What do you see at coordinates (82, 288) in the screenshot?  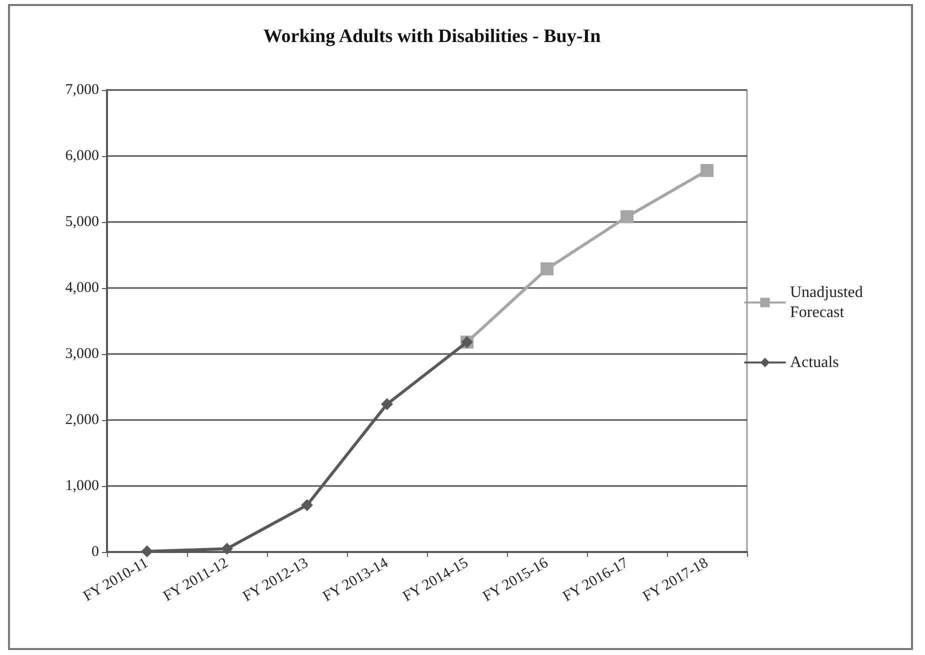 I see `y-tick-label: 4,000` at bounding box center [82, 288].